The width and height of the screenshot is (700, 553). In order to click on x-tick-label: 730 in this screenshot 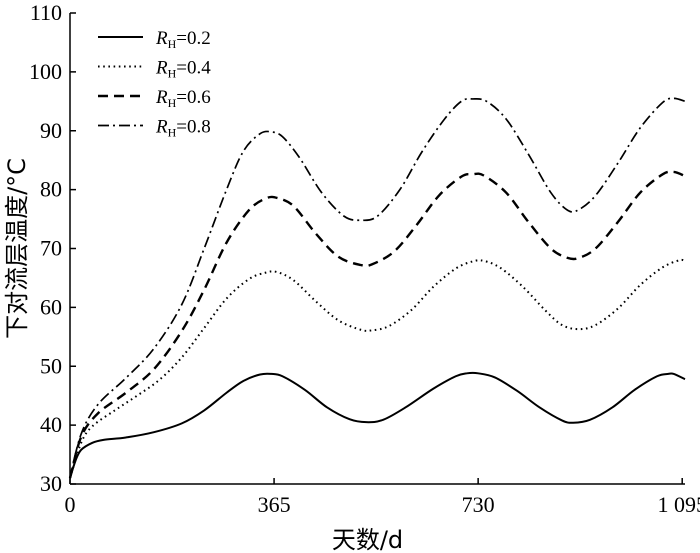, I will do `click(478, 504)`.